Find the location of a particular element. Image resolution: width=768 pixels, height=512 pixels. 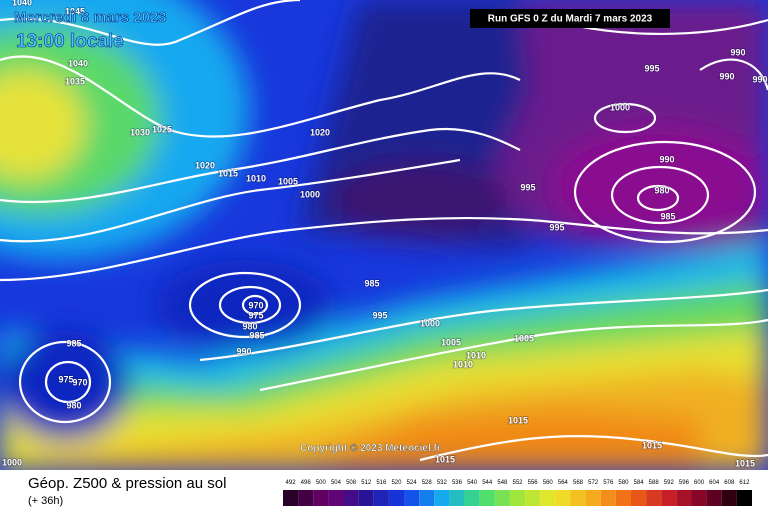

footer-title: Géop. Z500 & pression au sol is located at coordinates (127, 483).